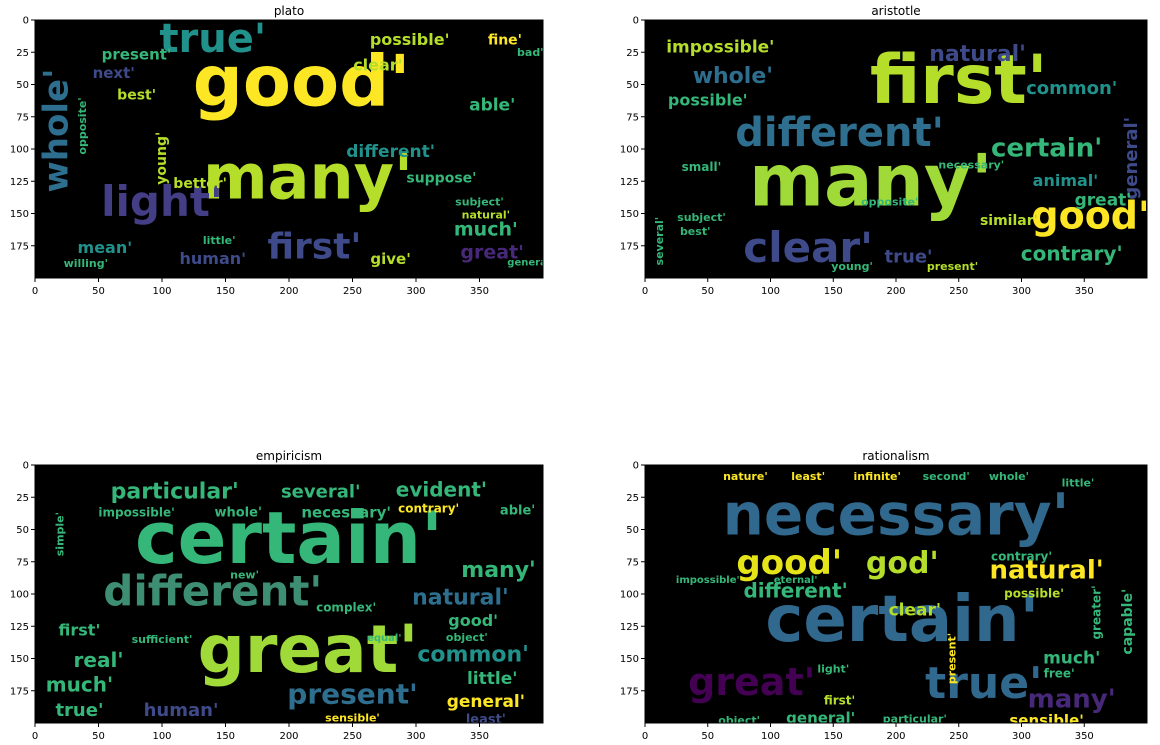 Image resolution: width=1160 pixels, height=745 pixels. I want to click on word: free', so click(1059, 674).